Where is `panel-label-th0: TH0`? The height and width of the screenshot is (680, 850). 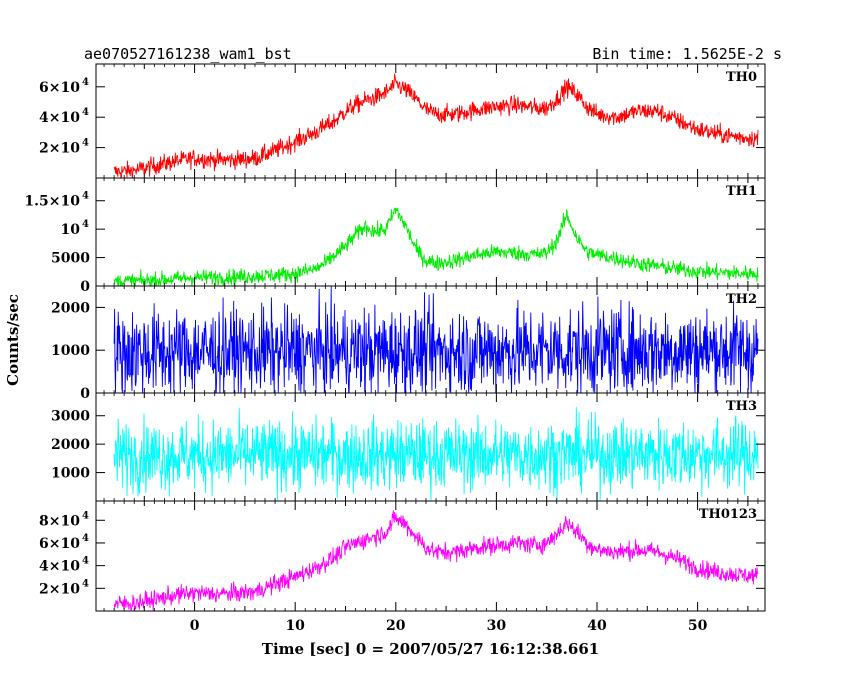
panel-label-th0: TH0 is located at coordinates (741, 77).